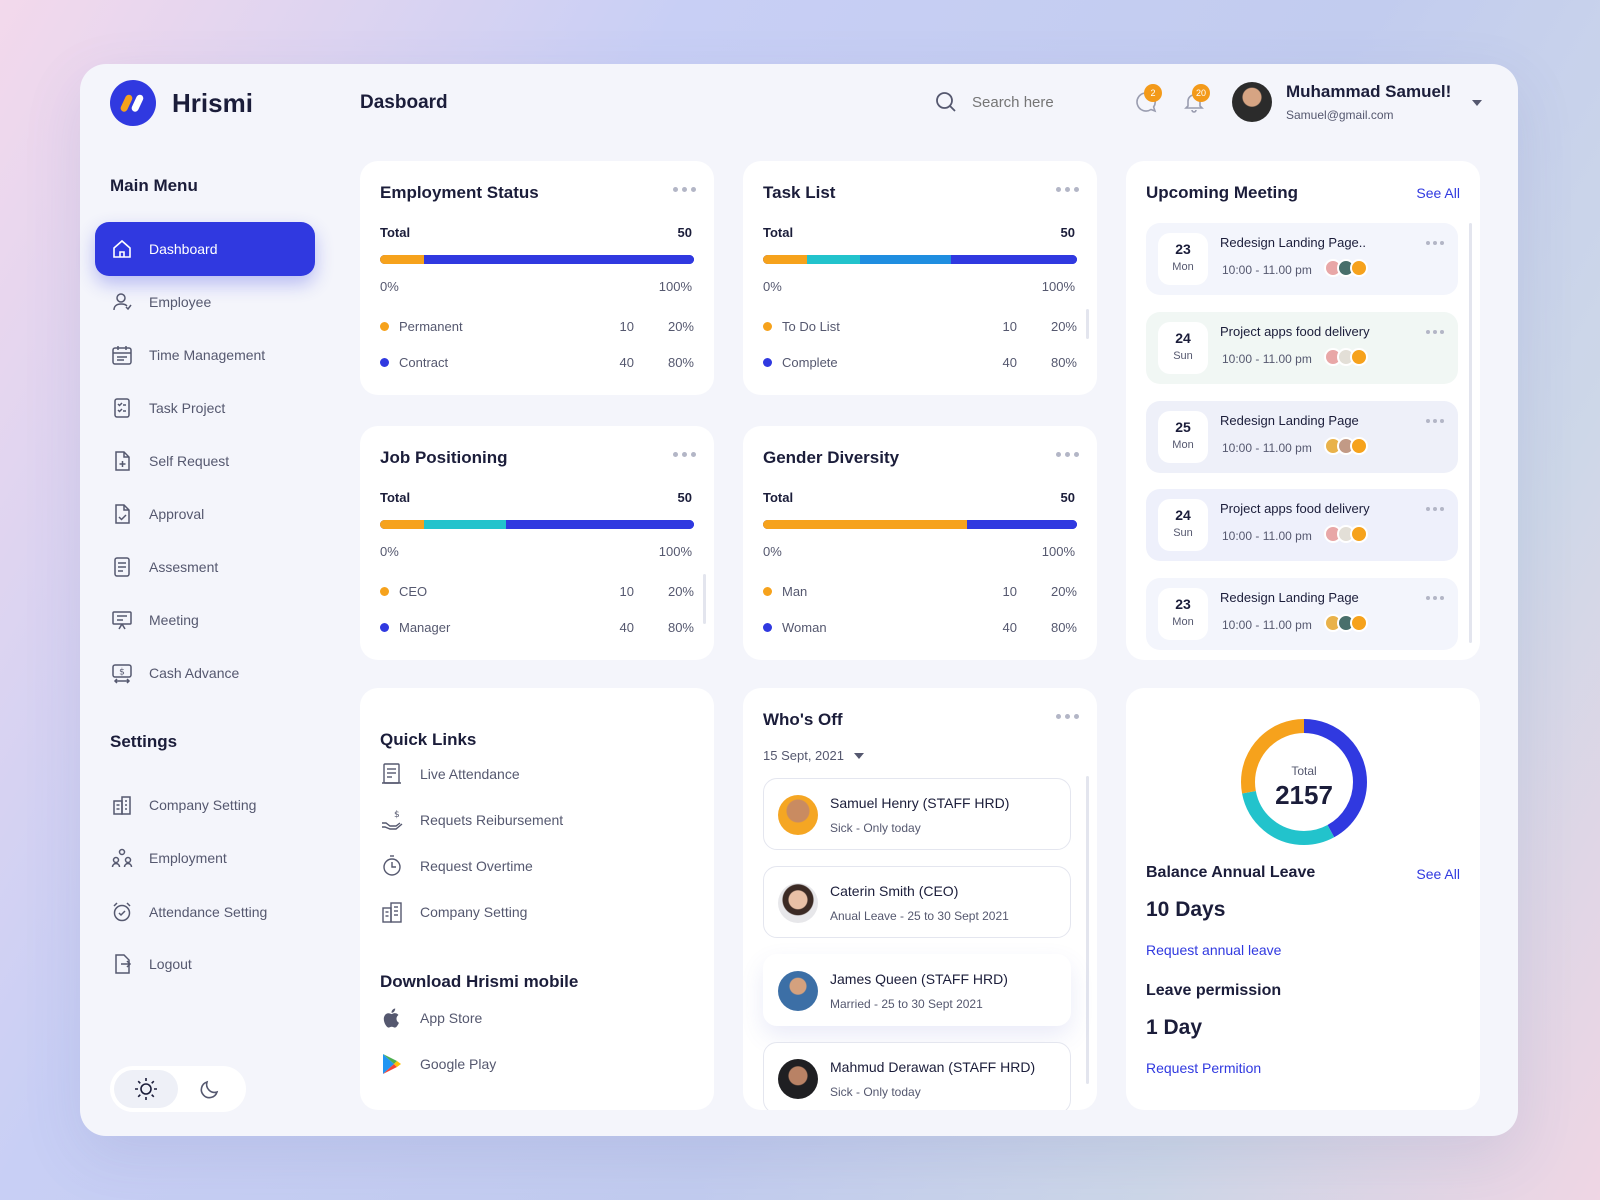  What do you see at coordinates (1252, 102) in the screenshot?
I see `user-avatar` at bounding box center [1252, 102].